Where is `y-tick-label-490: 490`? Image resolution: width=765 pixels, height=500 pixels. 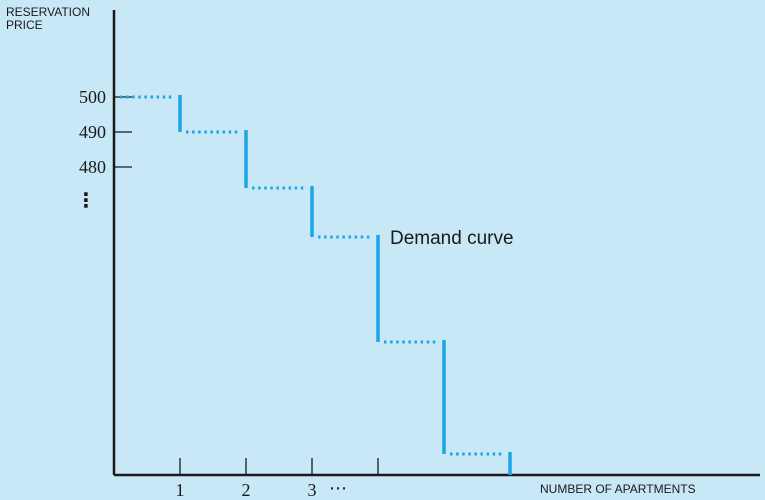
y-tick-label-490: 490 is located at coordinates (92, 132).